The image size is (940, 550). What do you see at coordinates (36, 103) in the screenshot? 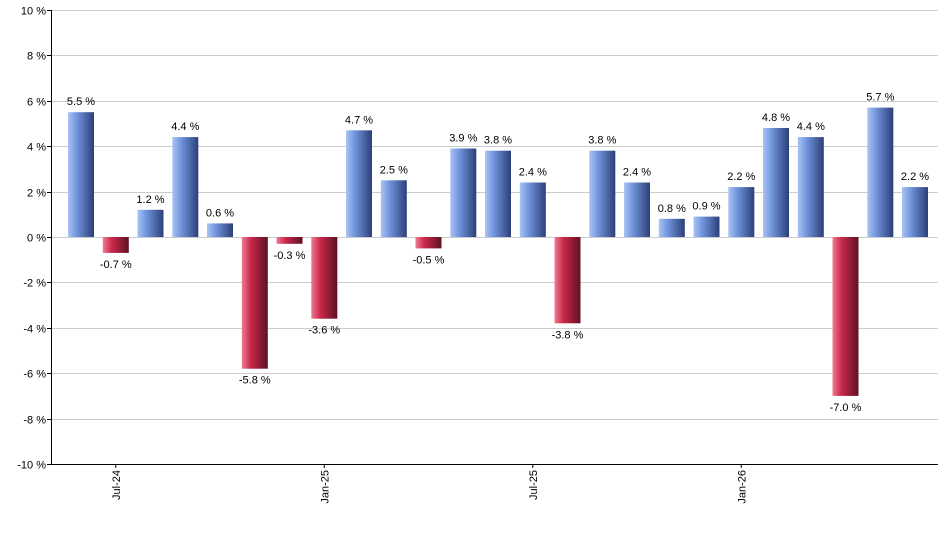
I see `y-tick-label: 6 %` at bounding box center [36, 103].